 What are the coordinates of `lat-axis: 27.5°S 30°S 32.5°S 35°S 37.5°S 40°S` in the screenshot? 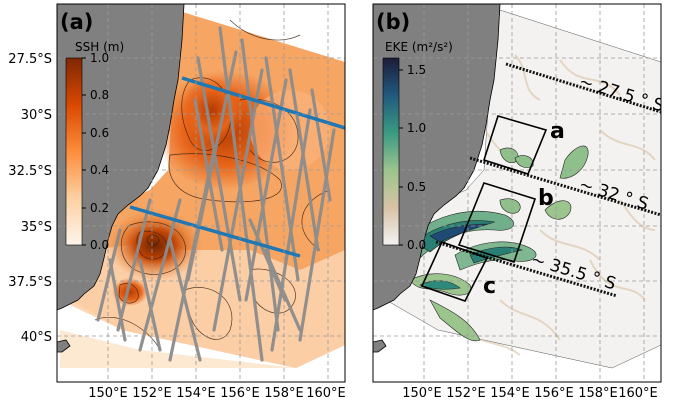 It's located at (30, 198).